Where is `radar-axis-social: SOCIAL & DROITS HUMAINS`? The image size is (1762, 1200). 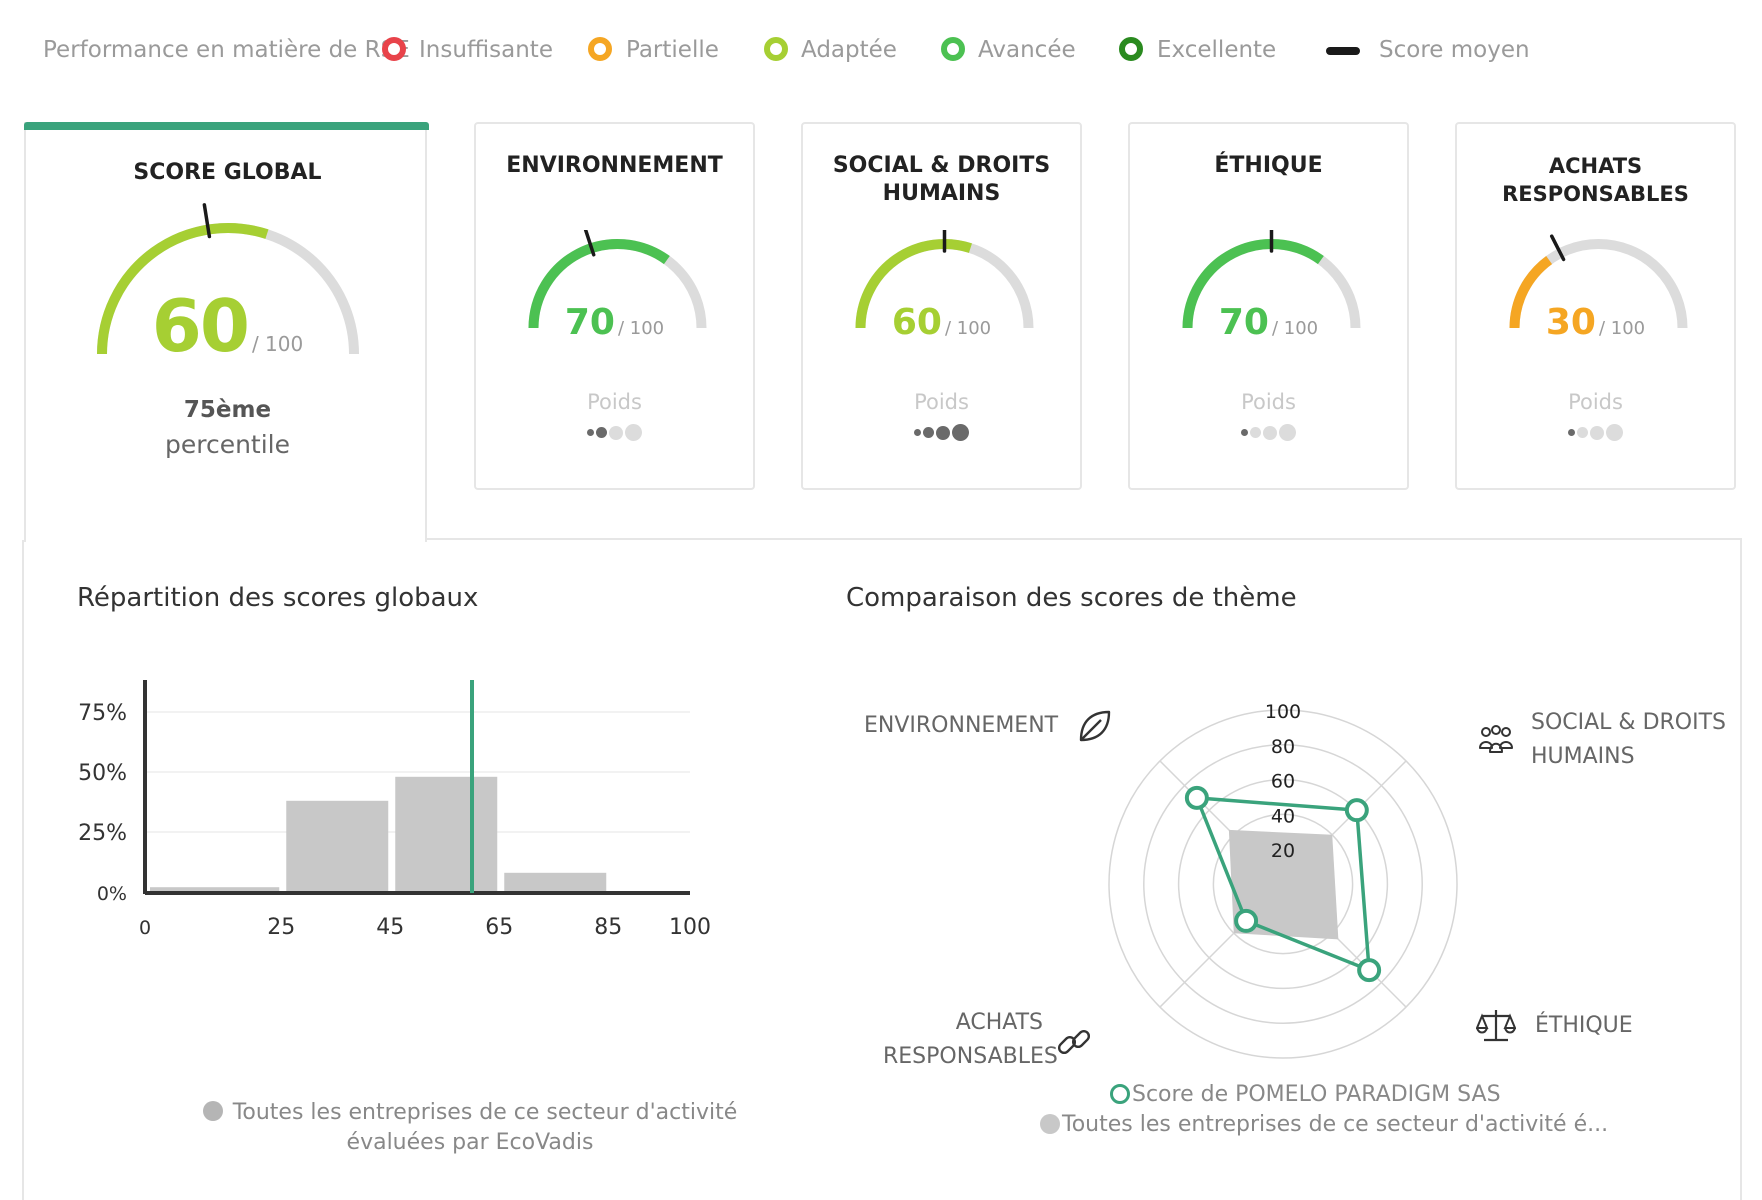
radar-axis-social: SOCIAL & DROITS HUMAINS is located at coordinates (1601, 740).